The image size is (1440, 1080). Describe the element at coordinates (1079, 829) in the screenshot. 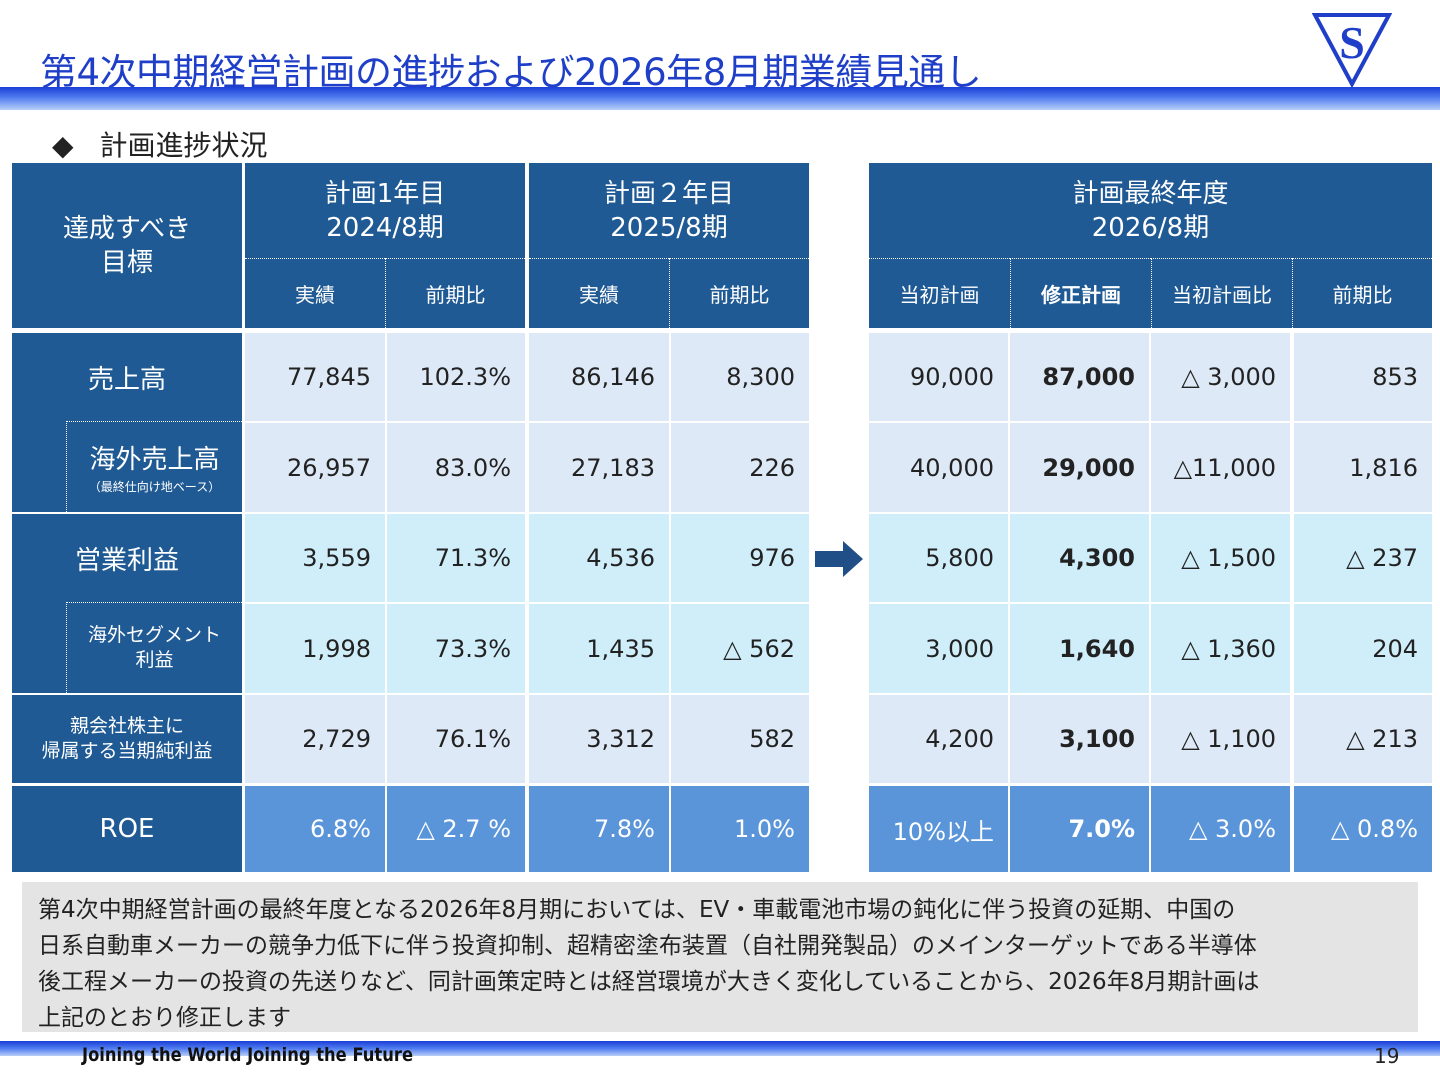

I see `table-cell: 7.0%` at that location.